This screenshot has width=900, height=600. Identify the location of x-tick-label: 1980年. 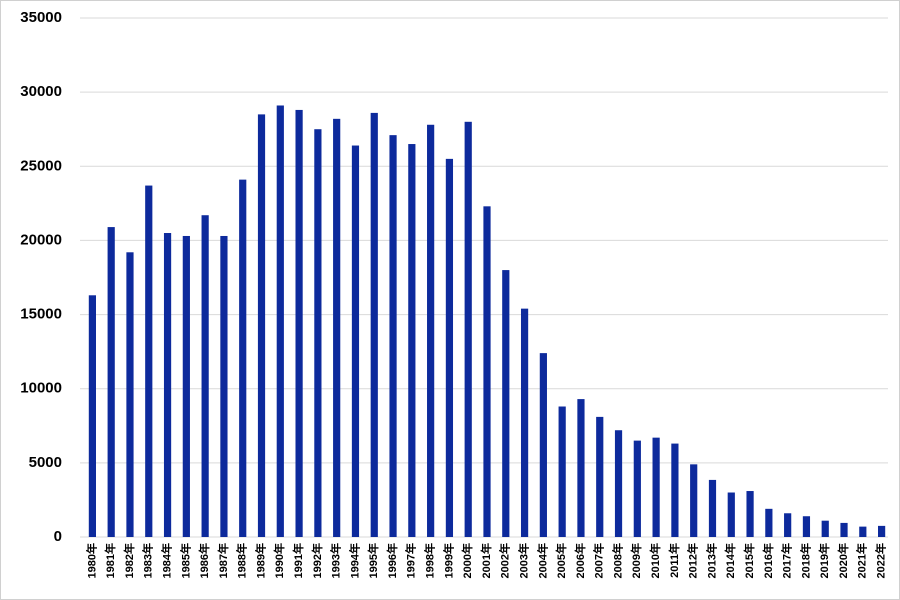
(91, 560).